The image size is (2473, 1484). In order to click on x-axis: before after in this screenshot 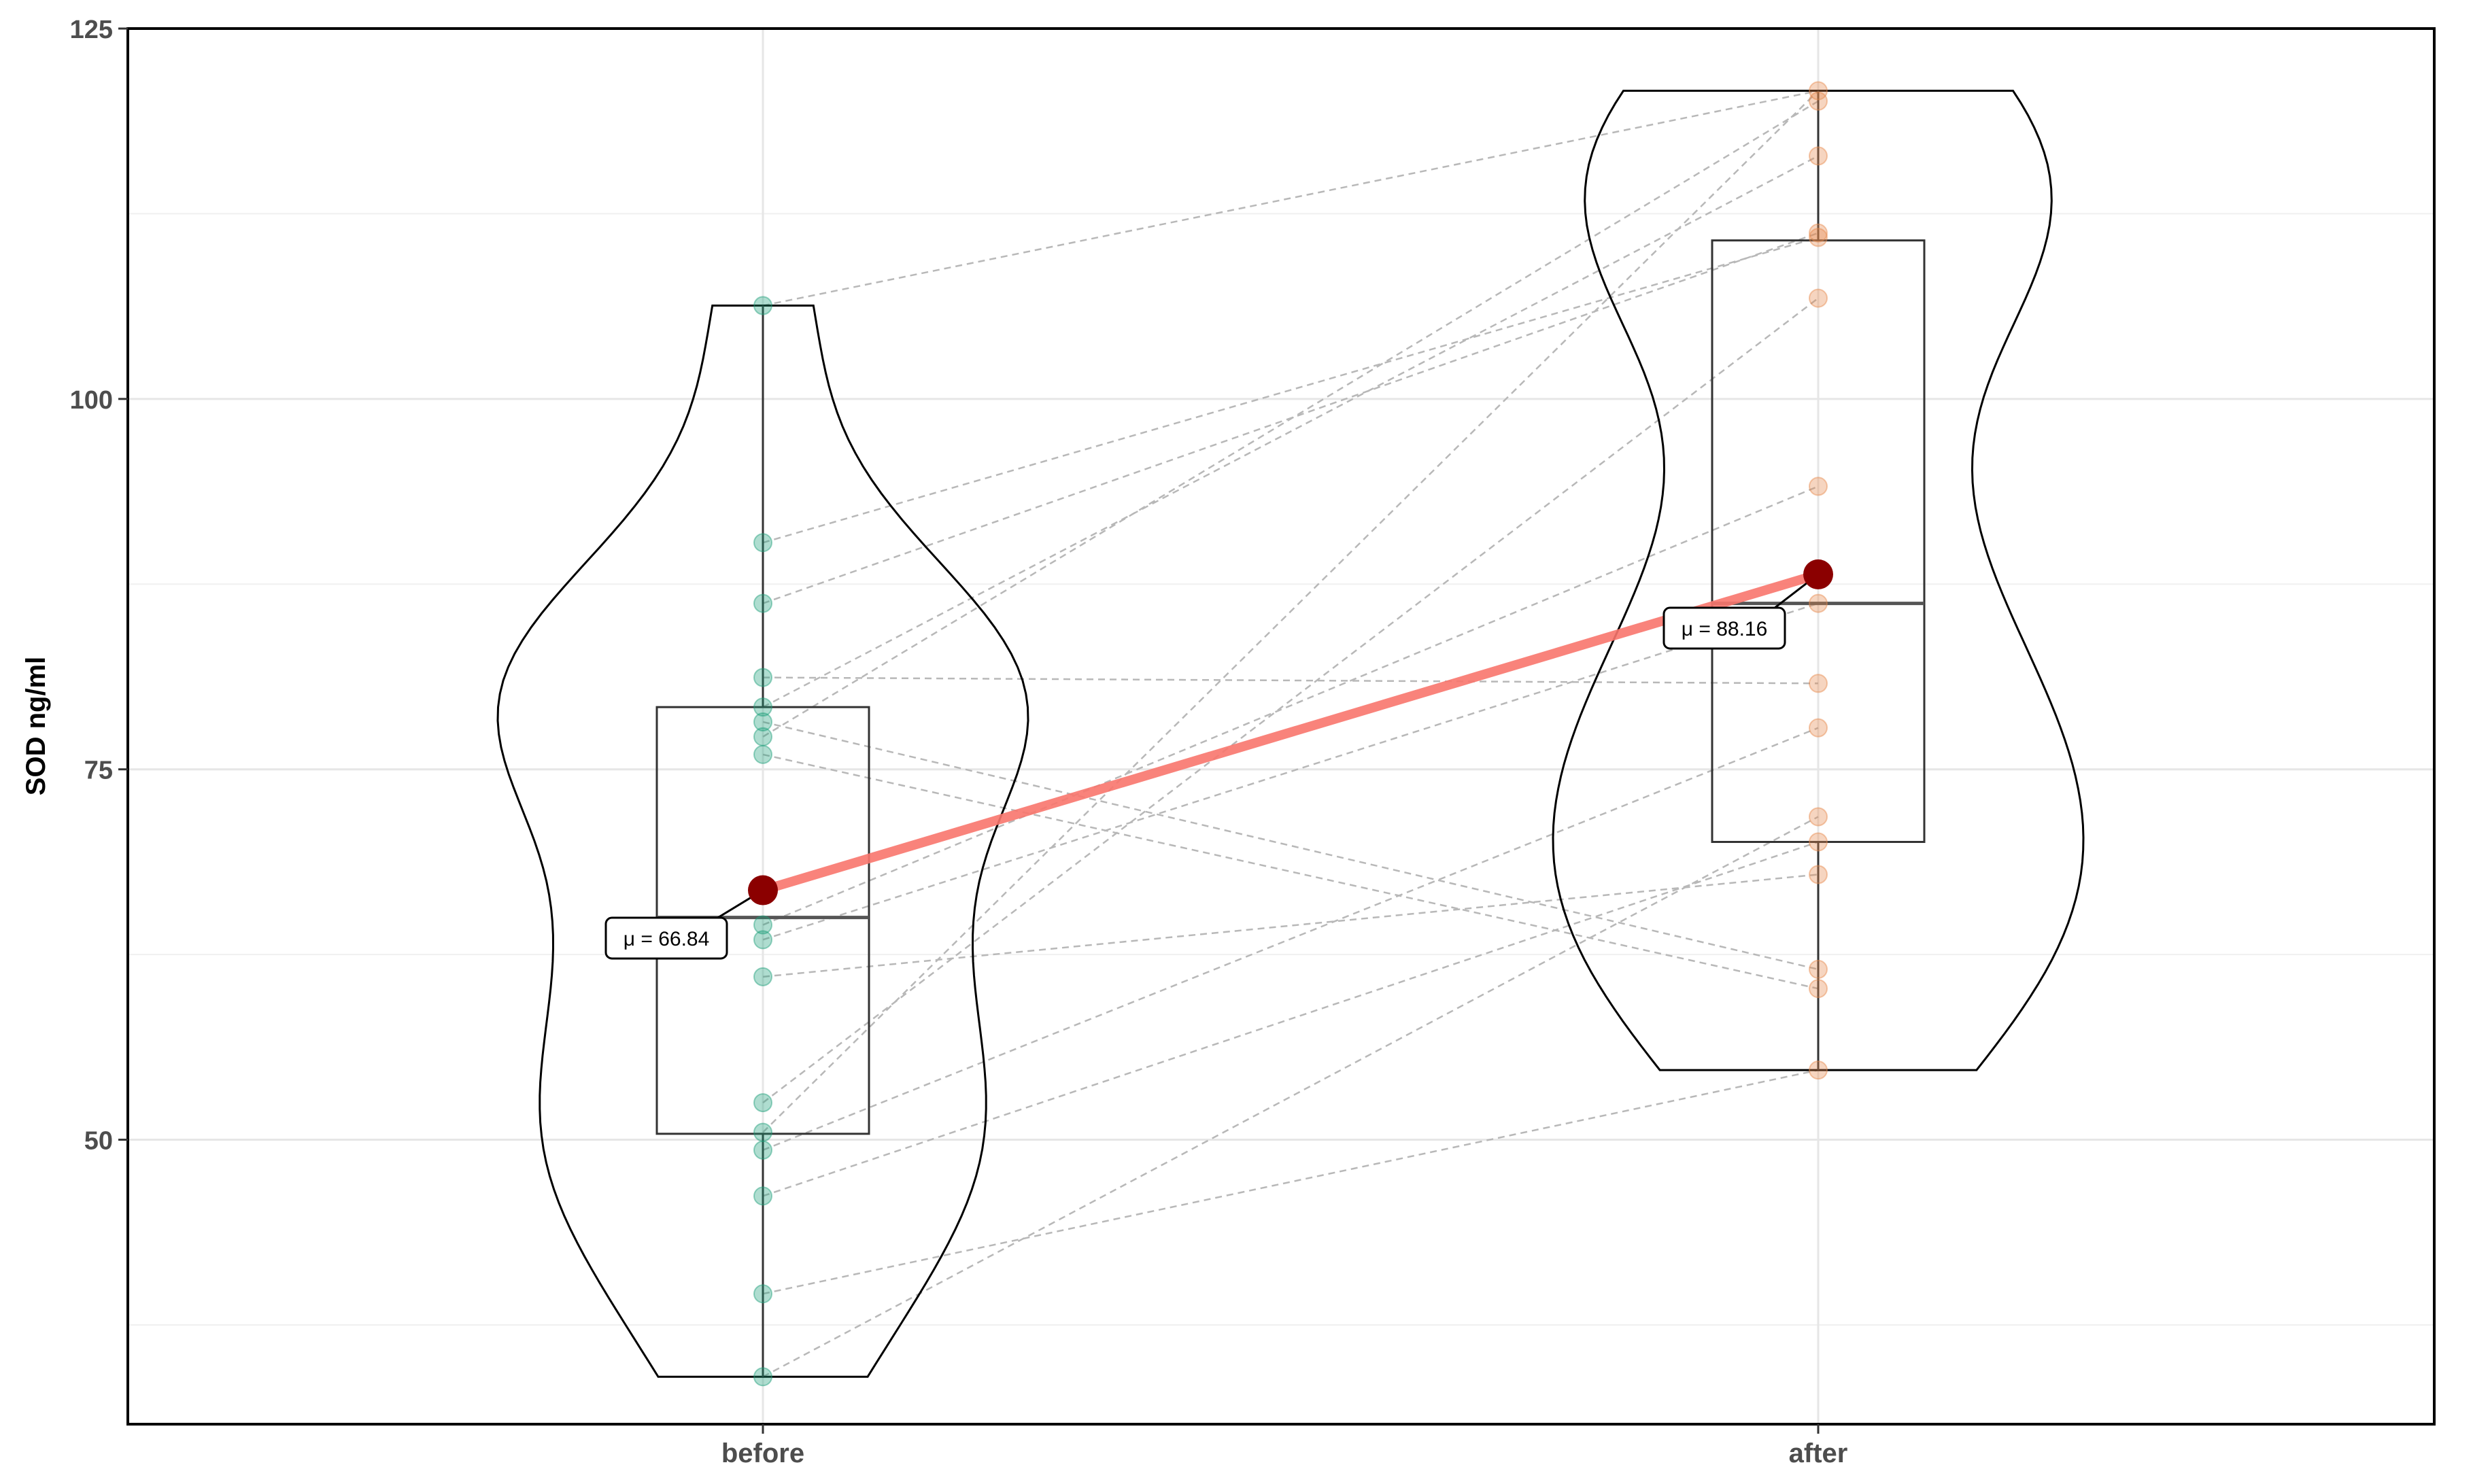, I will do `click(1284, 1446)`.